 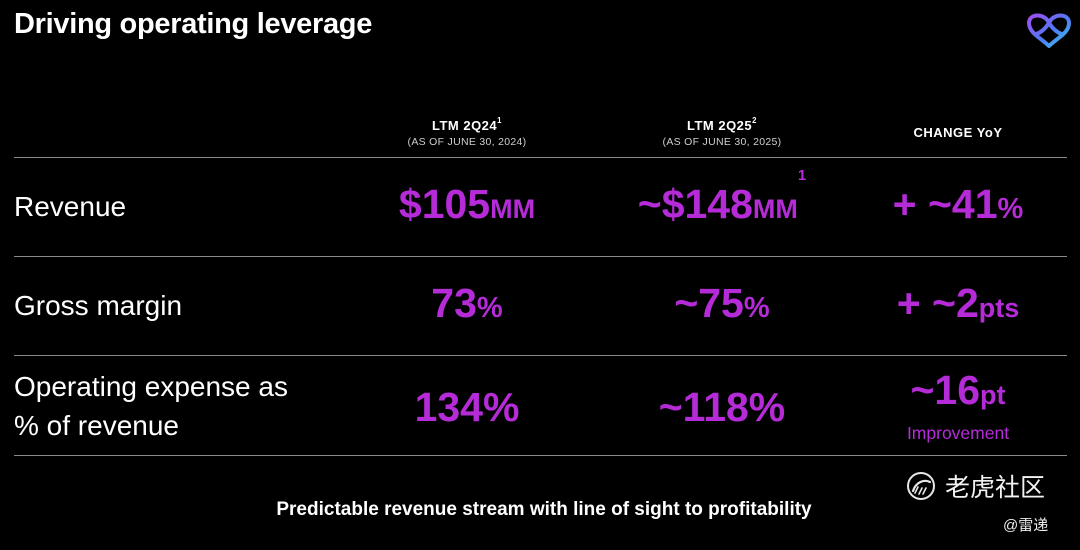 What do you see at coordinates (722, 132) in the screenshot?
I see `column-header-ltm-2q25: LTM 2Q252 (AS OF JUNE 30, 2025)` at bounding box center [722, 132].